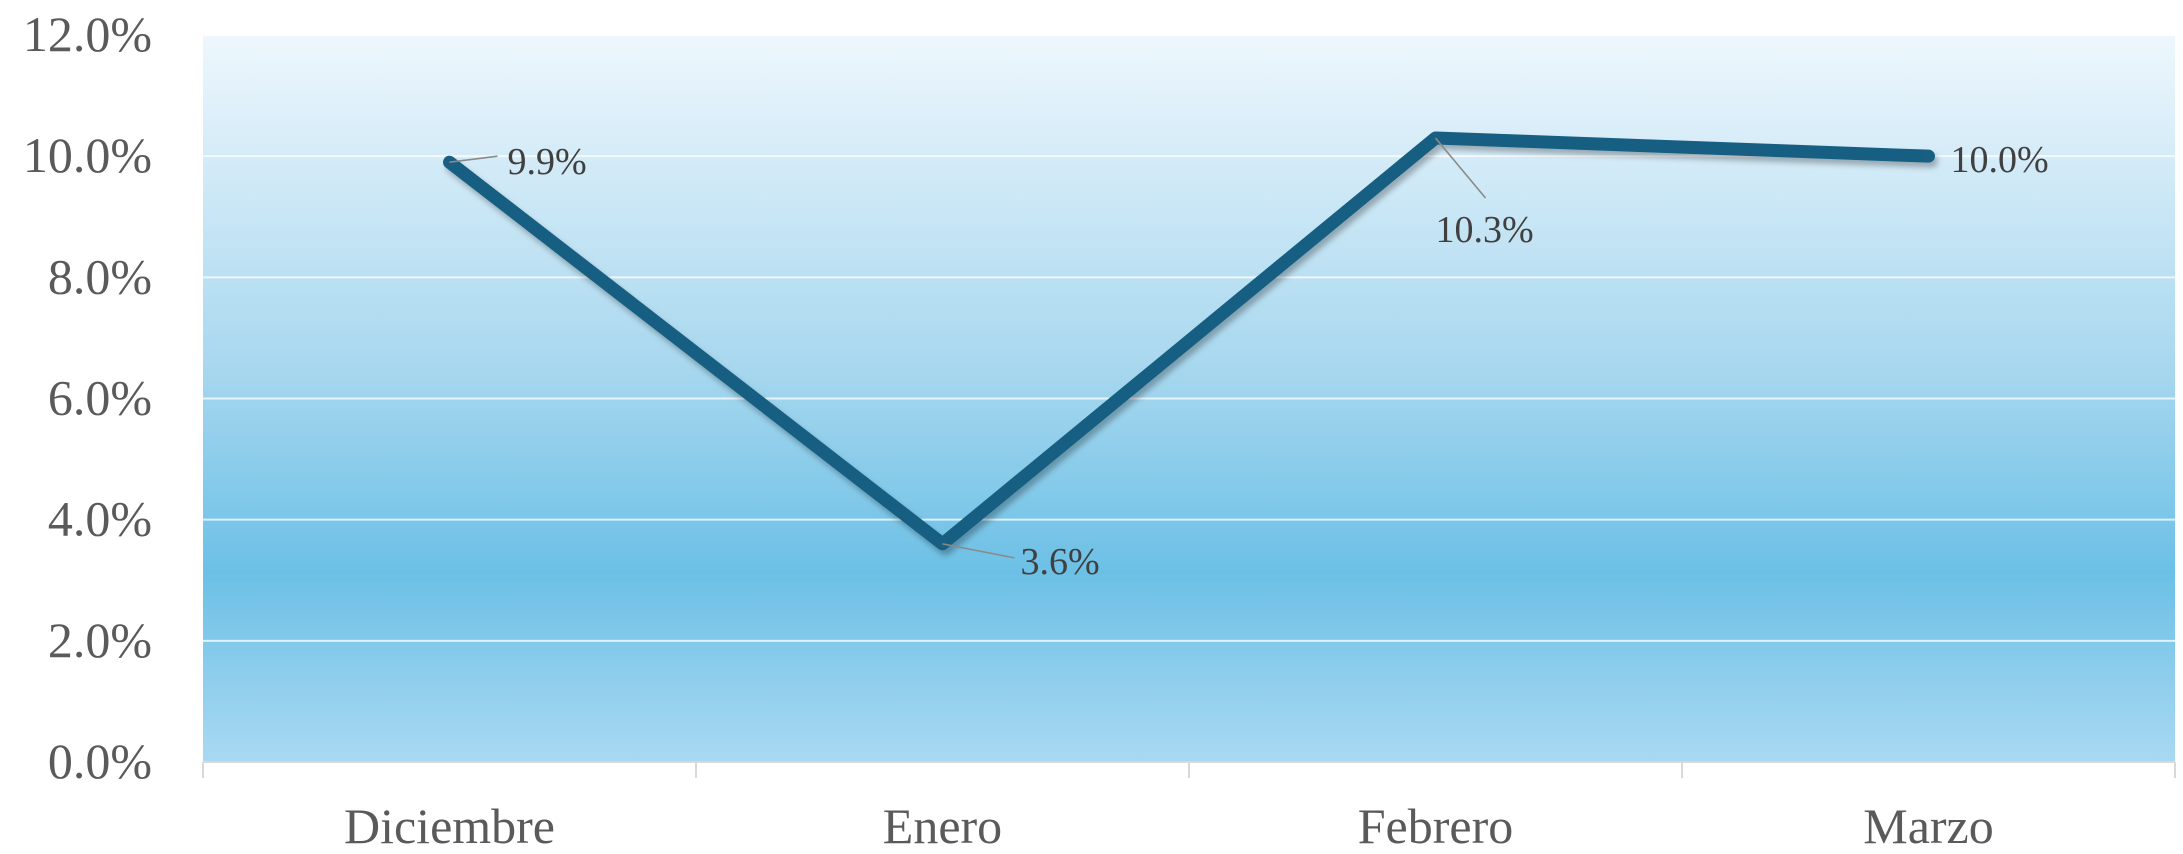 This screenshot has width=2183, height=854. Describe the element at coordinates (100, 519) in the screenshot. I see `y-tick-label: 4.0%` at that location.